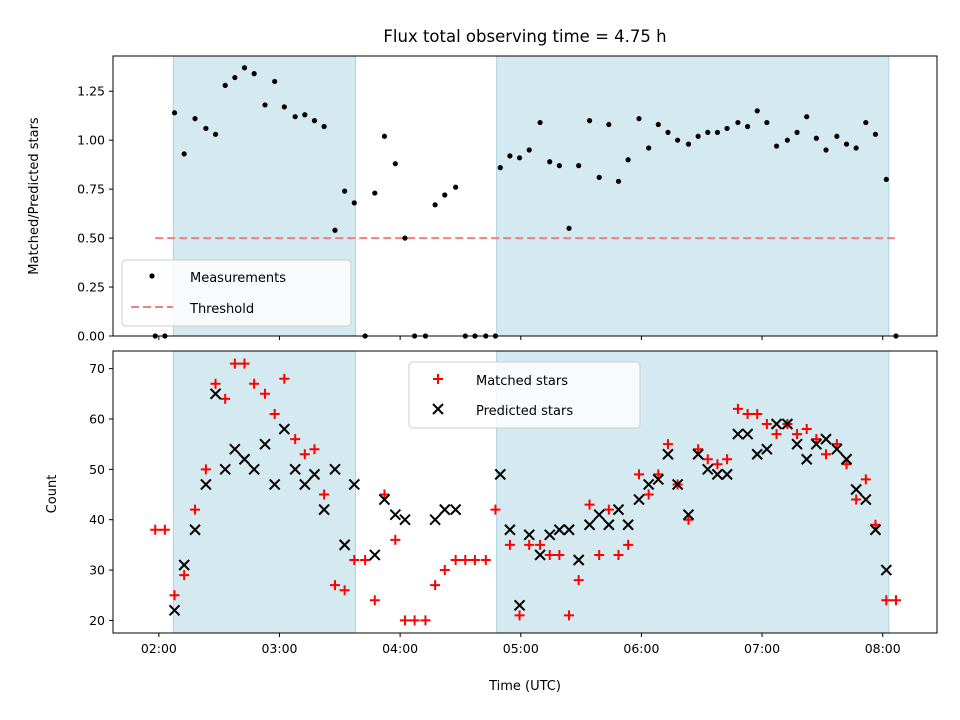  What do you see at coordinates (221, 309) in the screenshot?
I see `legend-label: Threshold` at bounding box center [221, 309].